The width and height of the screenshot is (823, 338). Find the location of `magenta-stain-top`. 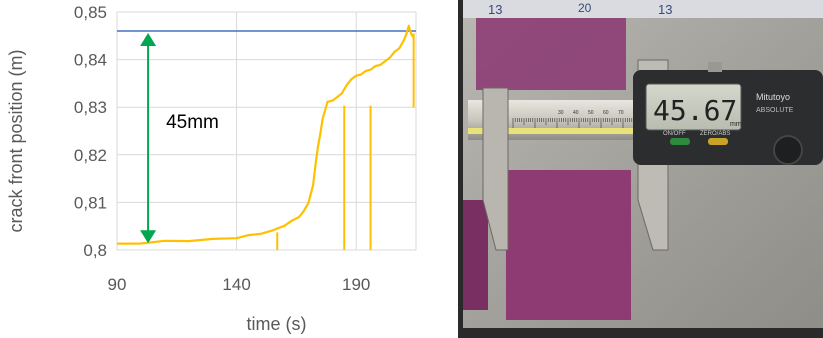

magenta-stain-top is located at coordinates (551, 52).